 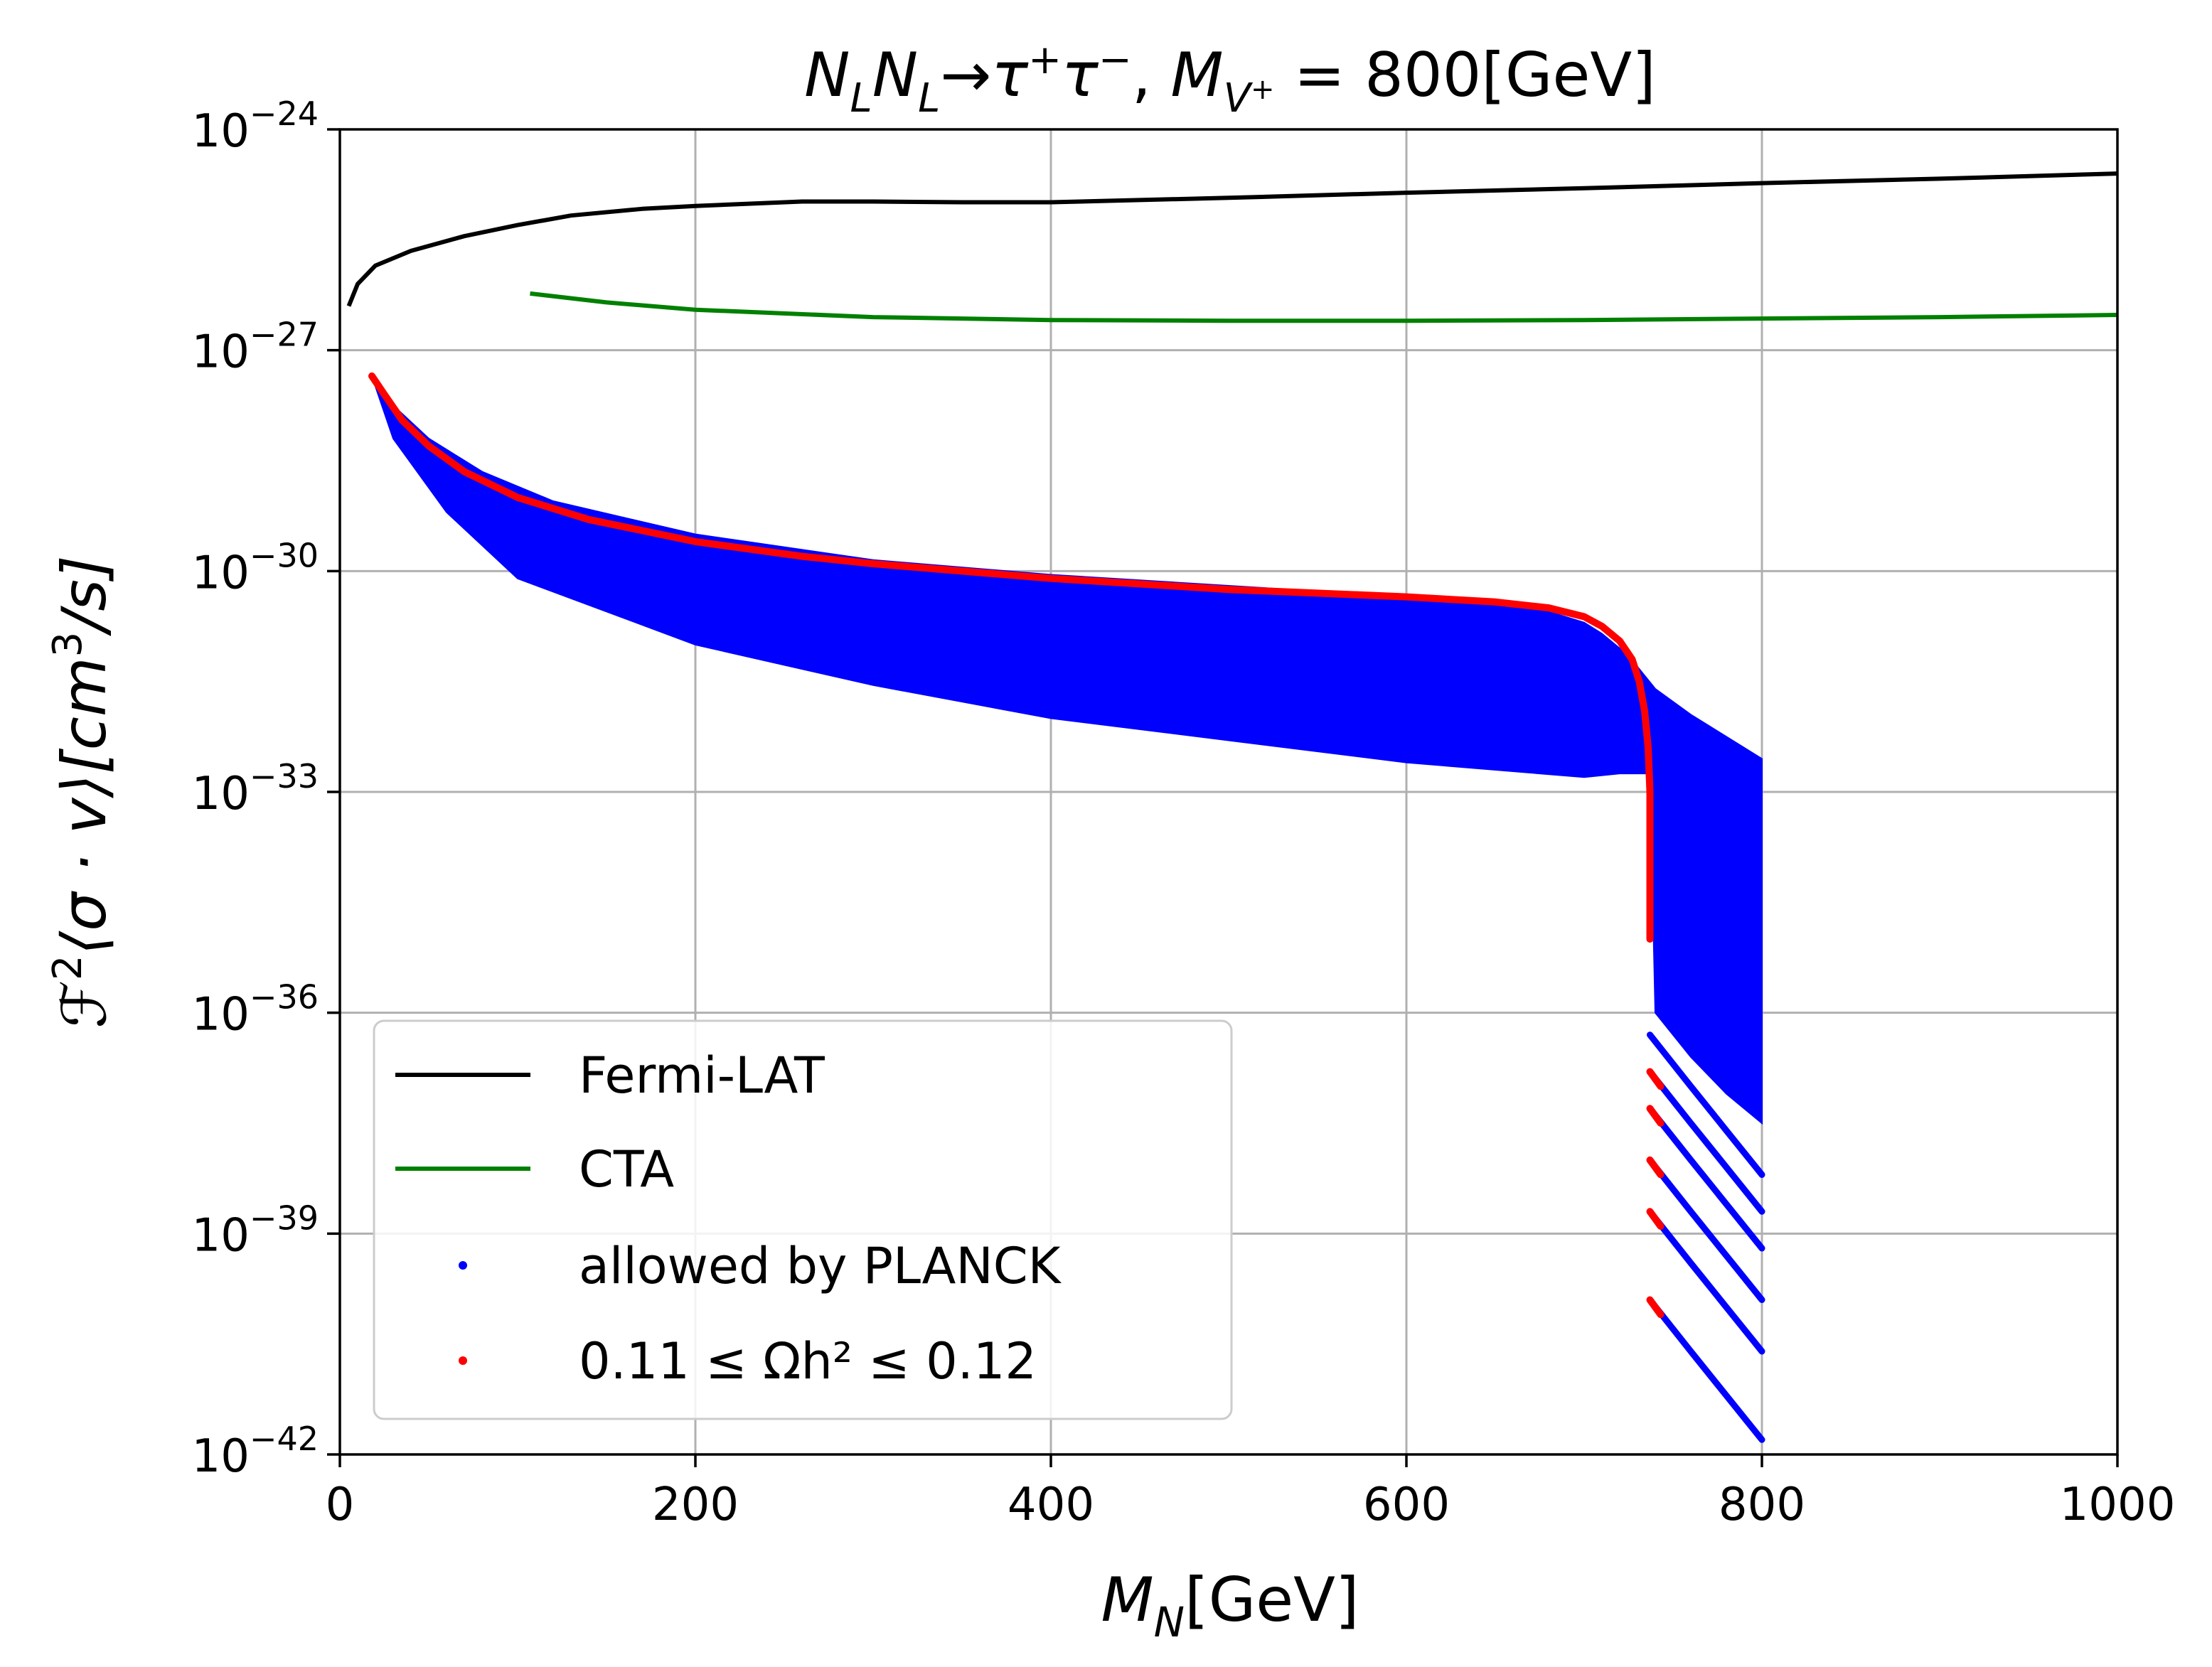 I want to click on y-tick-label: 10−27, so click(x=255, y=347).